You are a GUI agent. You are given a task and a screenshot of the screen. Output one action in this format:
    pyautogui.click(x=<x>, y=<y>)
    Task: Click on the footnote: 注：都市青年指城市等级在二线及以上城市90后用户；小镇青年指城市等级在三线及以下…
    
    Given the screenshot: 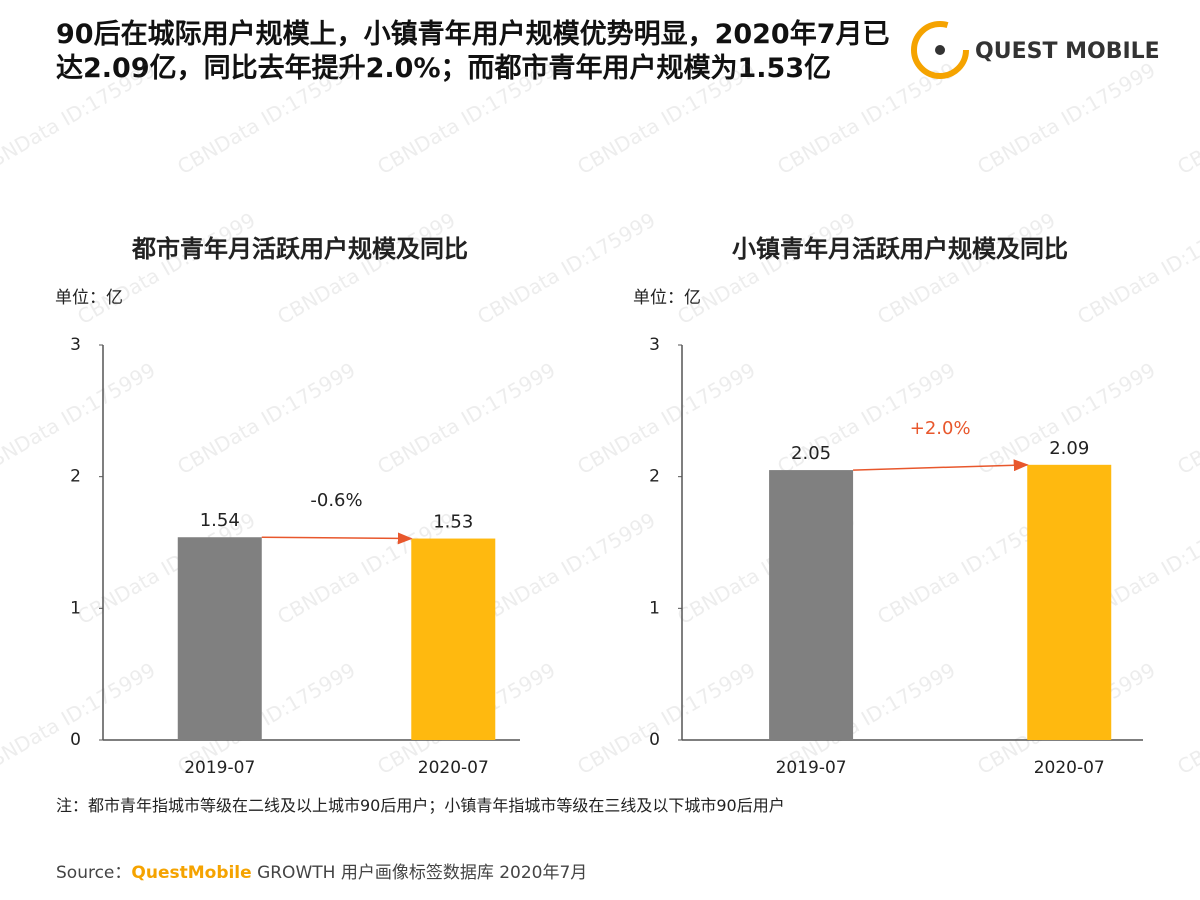 What is the action you would take?
    pyautogui.click(x=420, y=805)
    